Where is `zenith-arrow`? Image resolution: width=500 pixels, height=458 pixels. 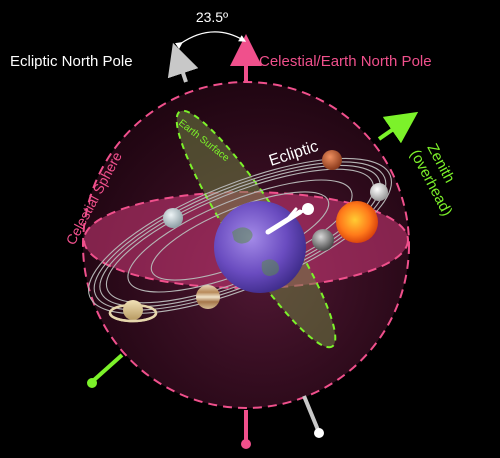 zenith-arrow is located at coordinates (398, 127).